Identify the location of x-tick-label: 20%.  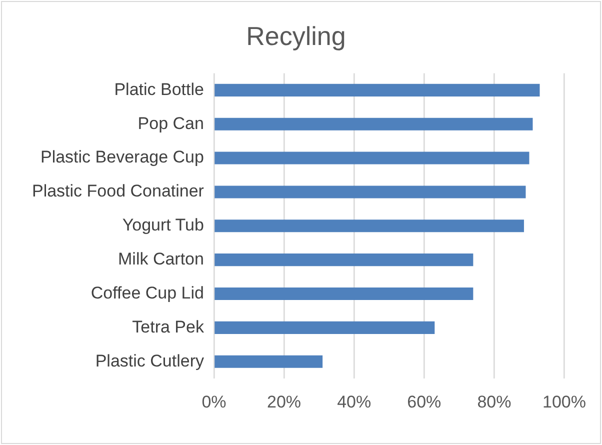
(284, 402).